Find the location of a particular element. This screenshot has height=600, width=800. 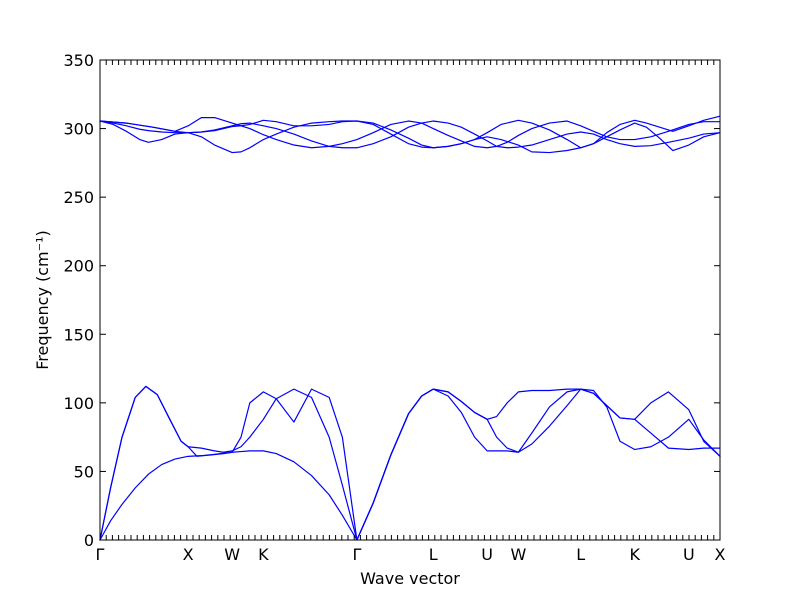

y-tick-label: 300 is located at coordinates (78, 129).